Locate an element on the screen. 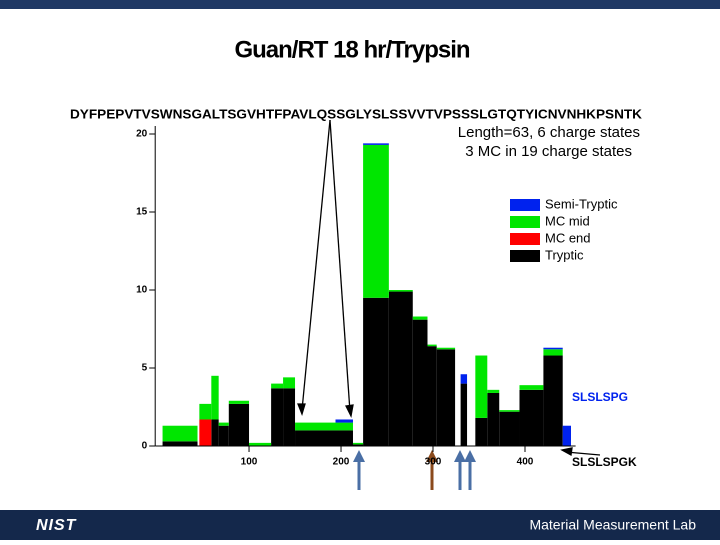 The image size is (720, 545). x-tick-label: 200 is located at coordinates (341, 462).